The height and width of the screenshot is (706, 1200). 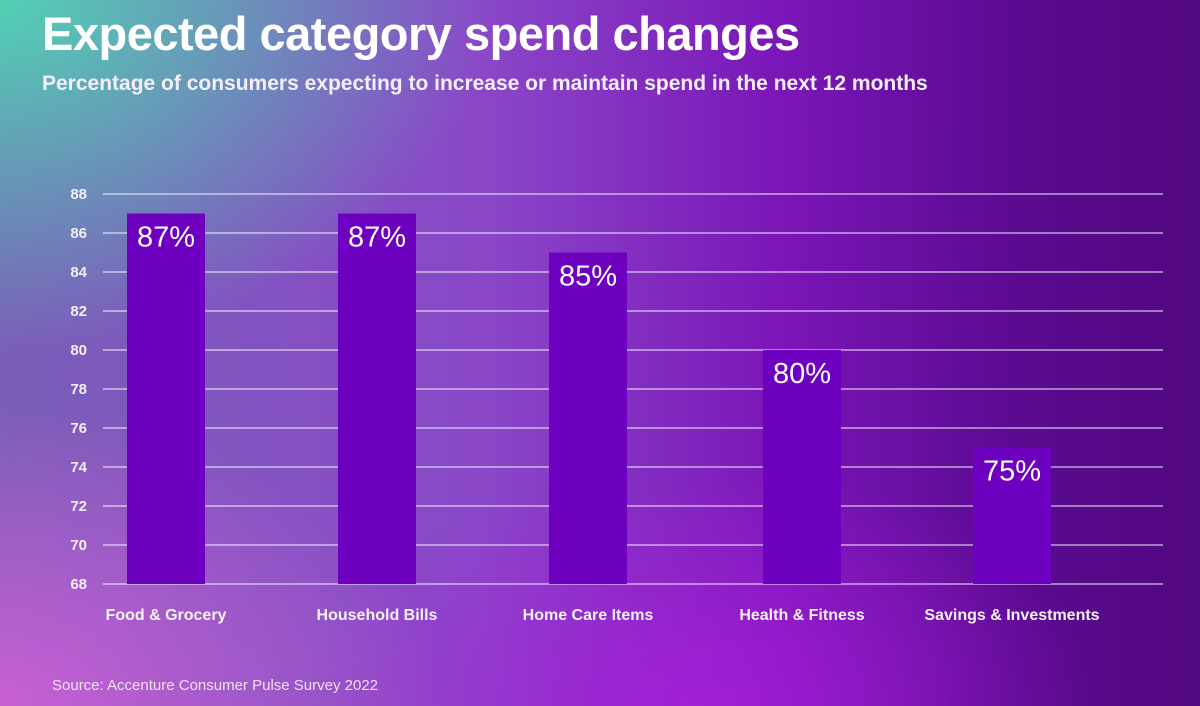 I want to click on x-category-label: Home Care Items, so click(x=588, y=615).